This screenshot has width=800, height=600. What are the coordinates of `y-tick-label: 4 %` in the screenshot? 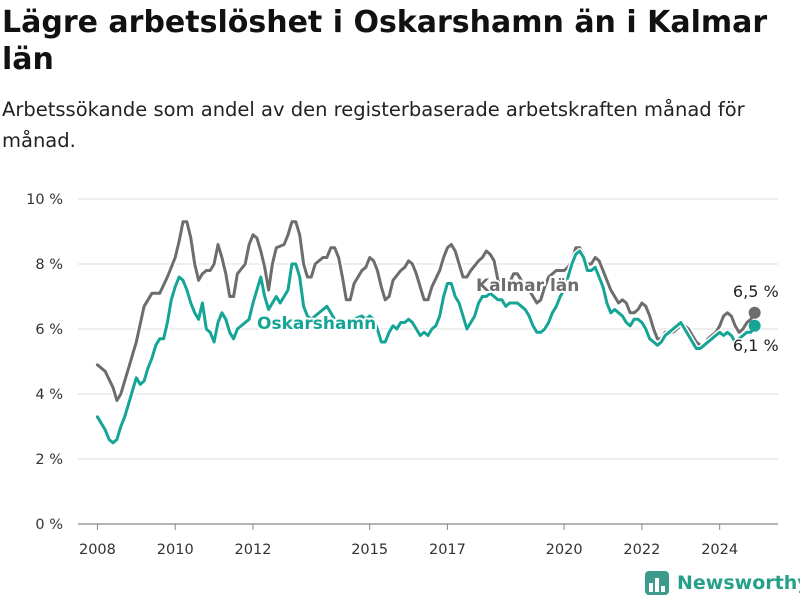 It's located at (49, 395).